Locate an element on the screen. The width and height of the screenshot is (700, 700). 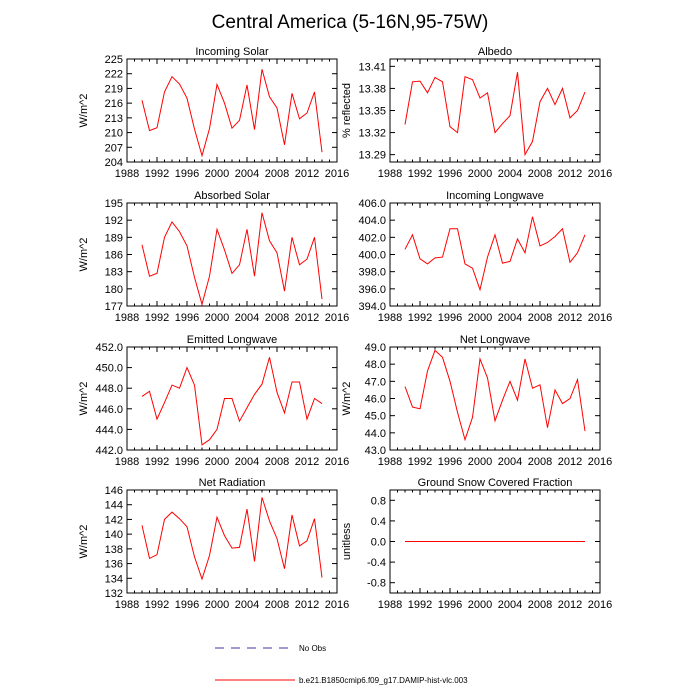
y-tick-label: 140 is located at coordinates (114, 535).